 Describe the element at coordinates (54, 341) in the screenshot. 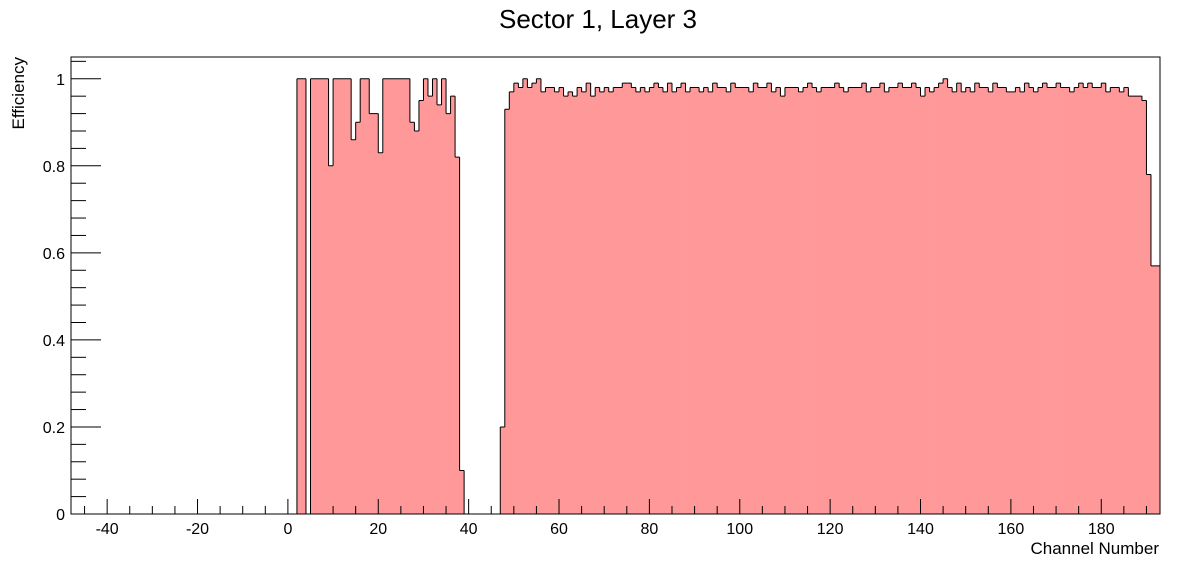

I see `y-tick-label: 0.4` at that location.